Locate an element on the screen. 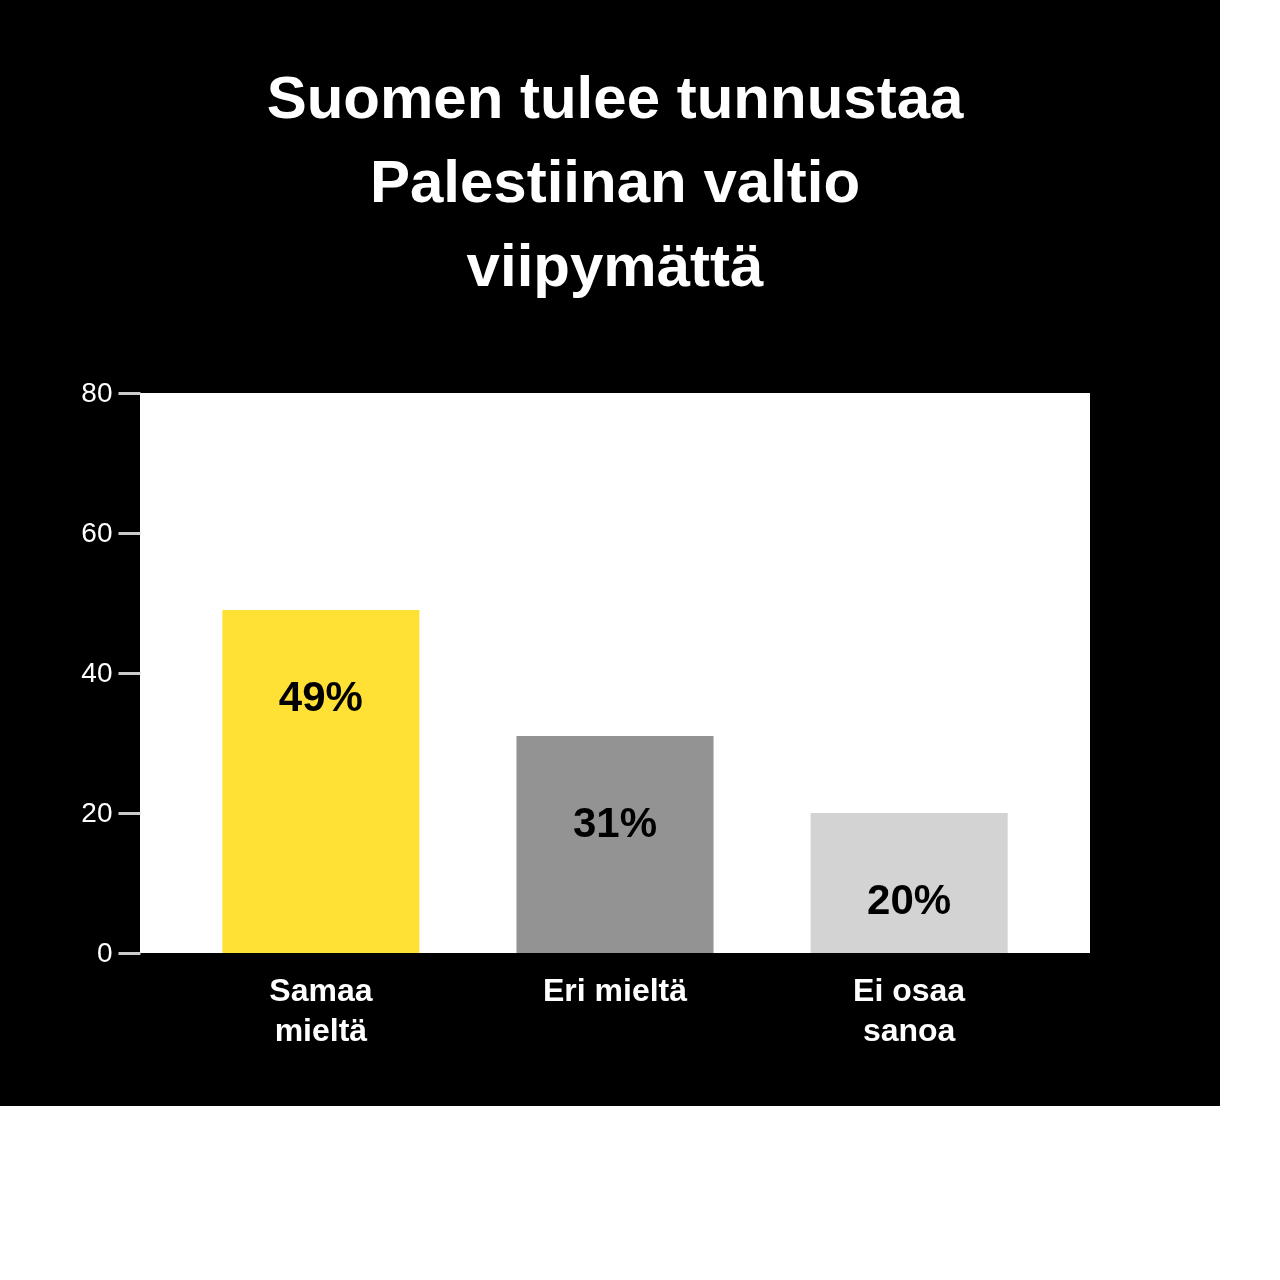 This screenshot has width=1280, height=1280. x-tick-label: Ei osaa sanoa is located at coordinates (909, 1009).